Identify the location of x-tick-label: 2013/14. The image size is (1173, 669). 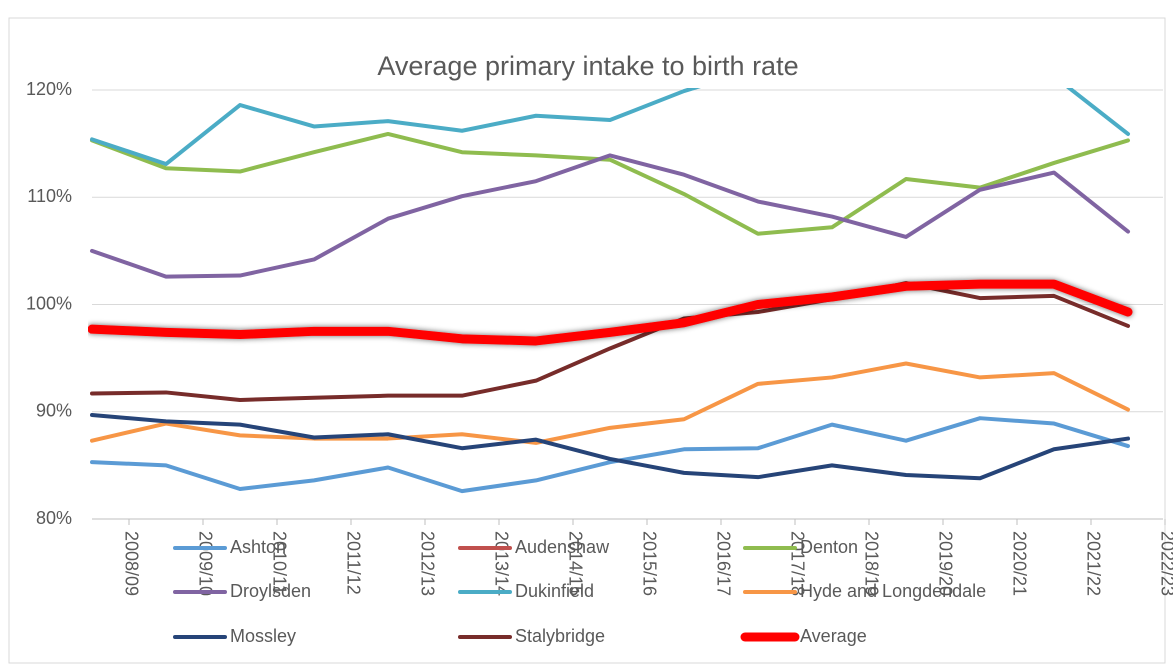
(501, 563).